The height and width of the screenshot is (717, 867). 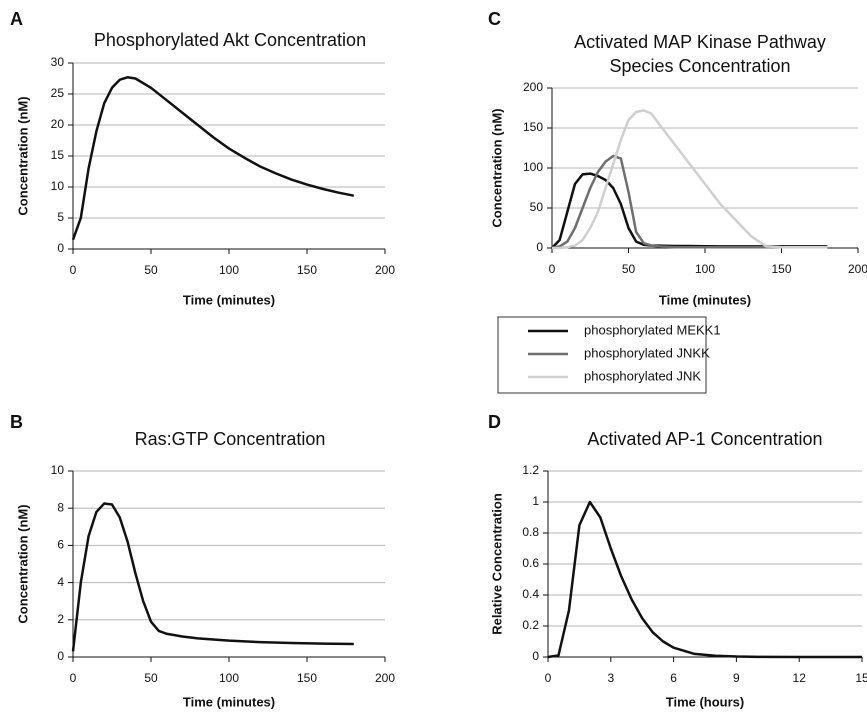 I want to click on y-tick-label: 50, so click(x=537, y=207).